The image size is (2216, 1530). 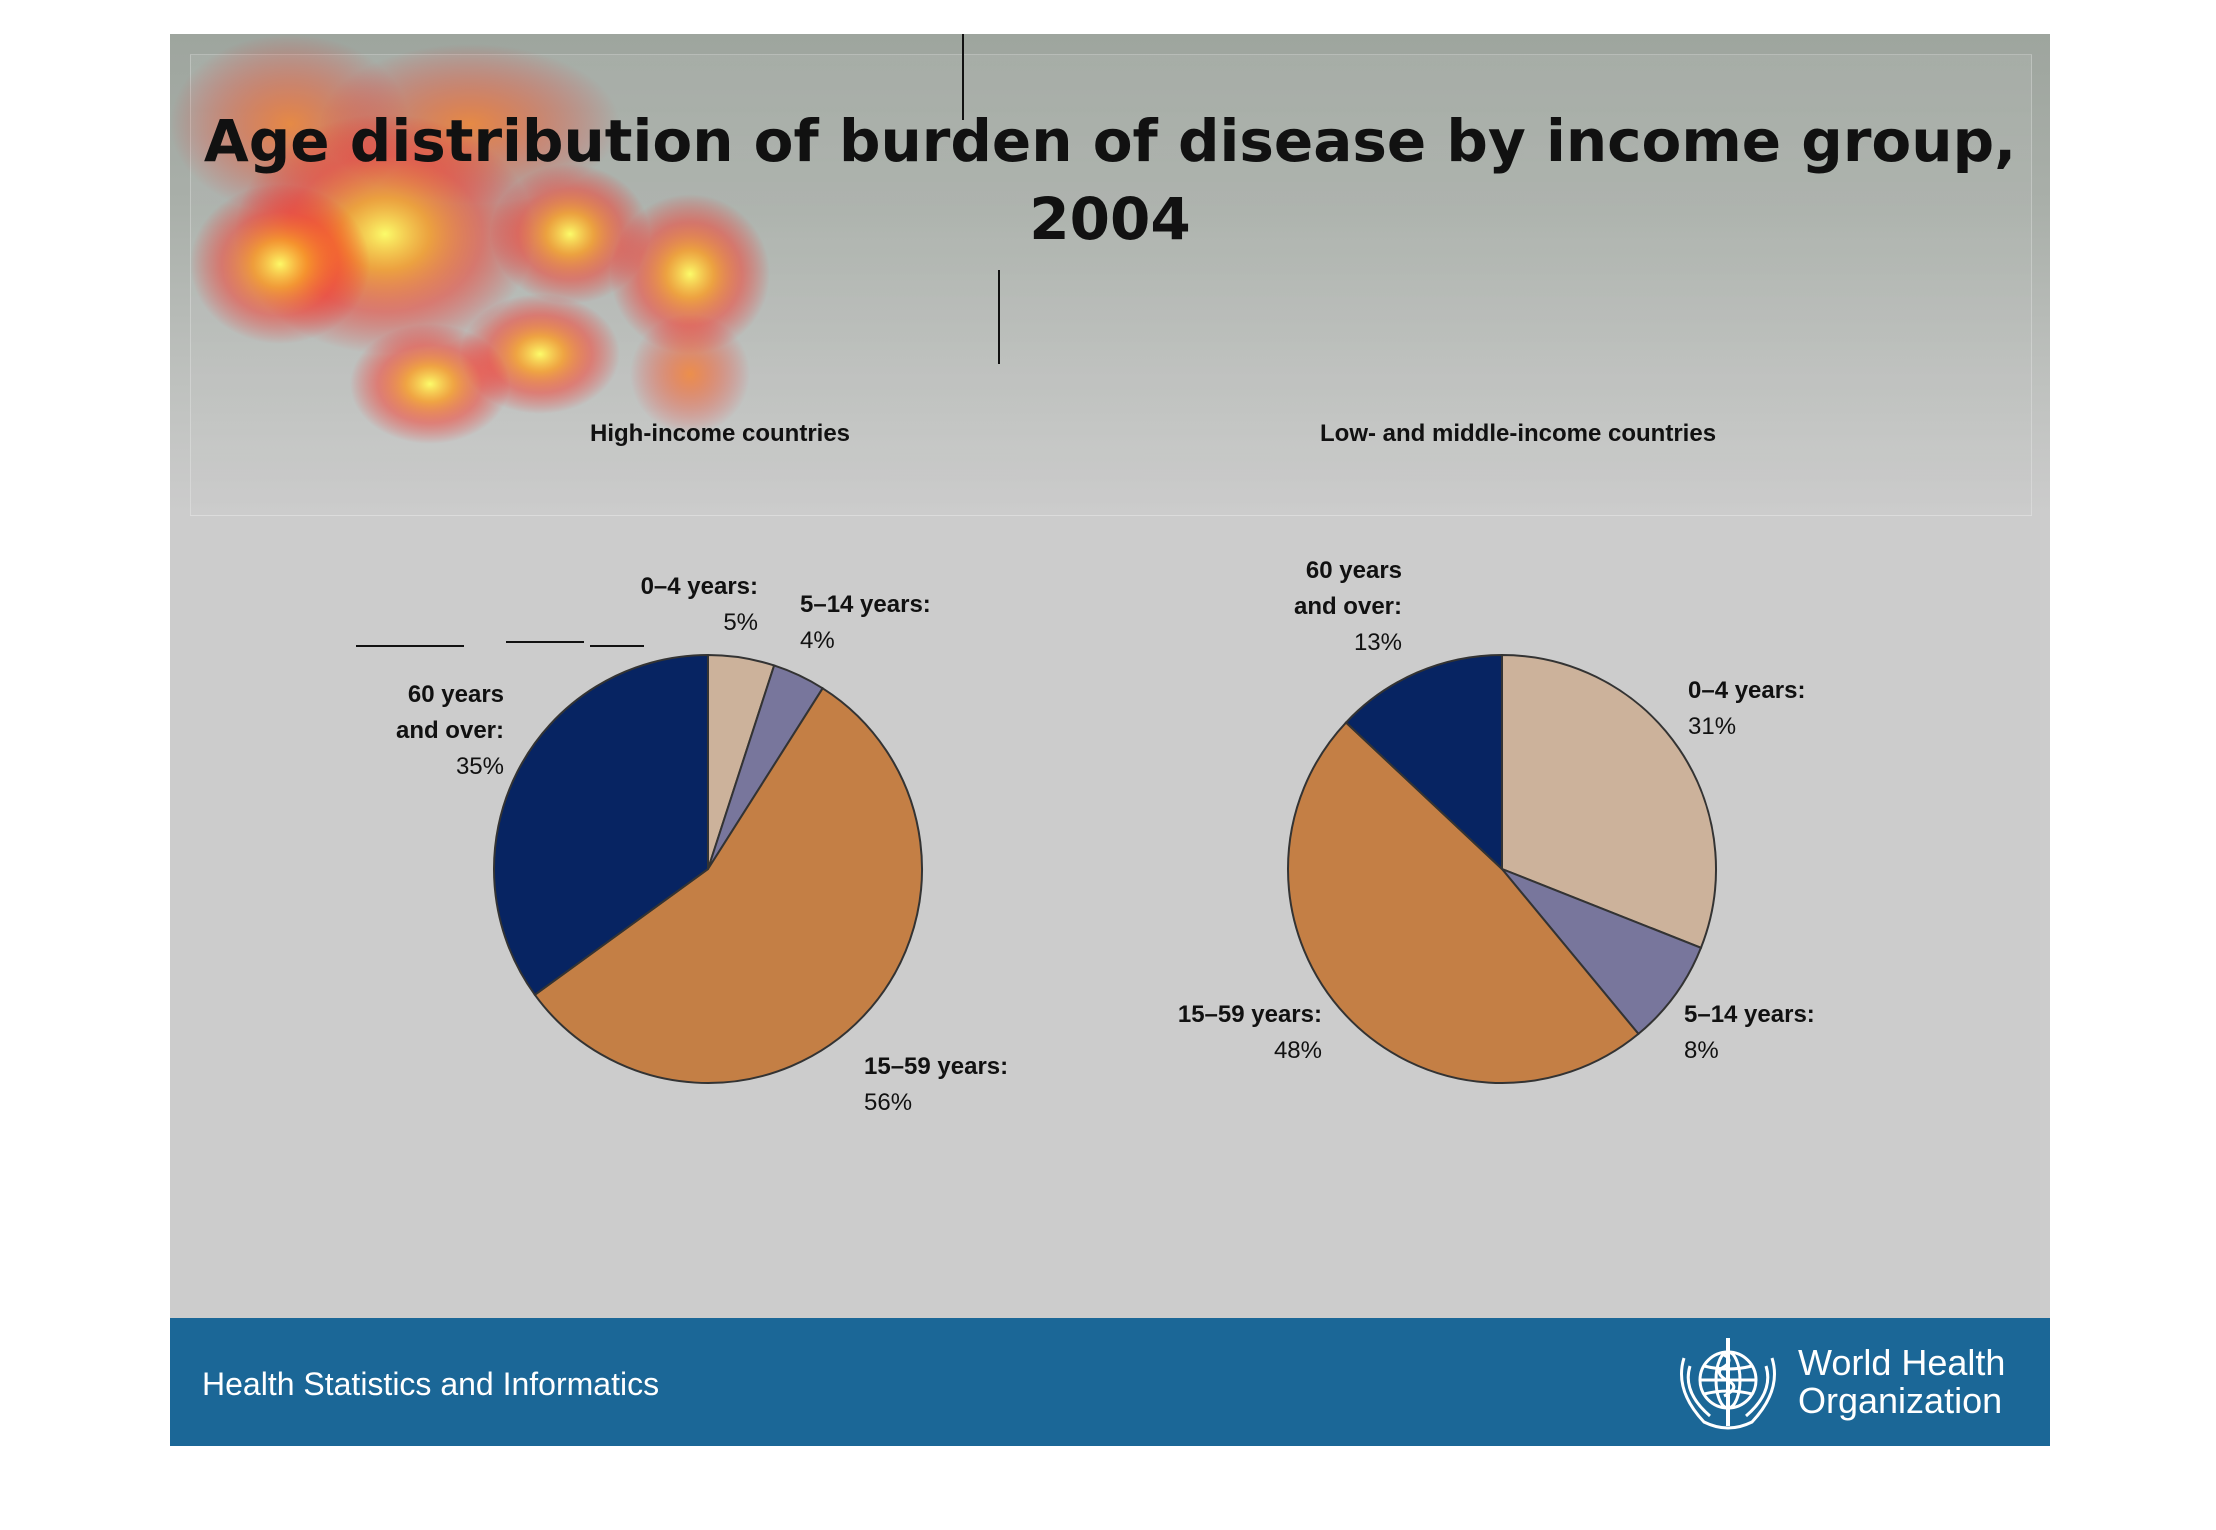 I want to click on slice-value-label: 31%, so click(x=1712, y=726).